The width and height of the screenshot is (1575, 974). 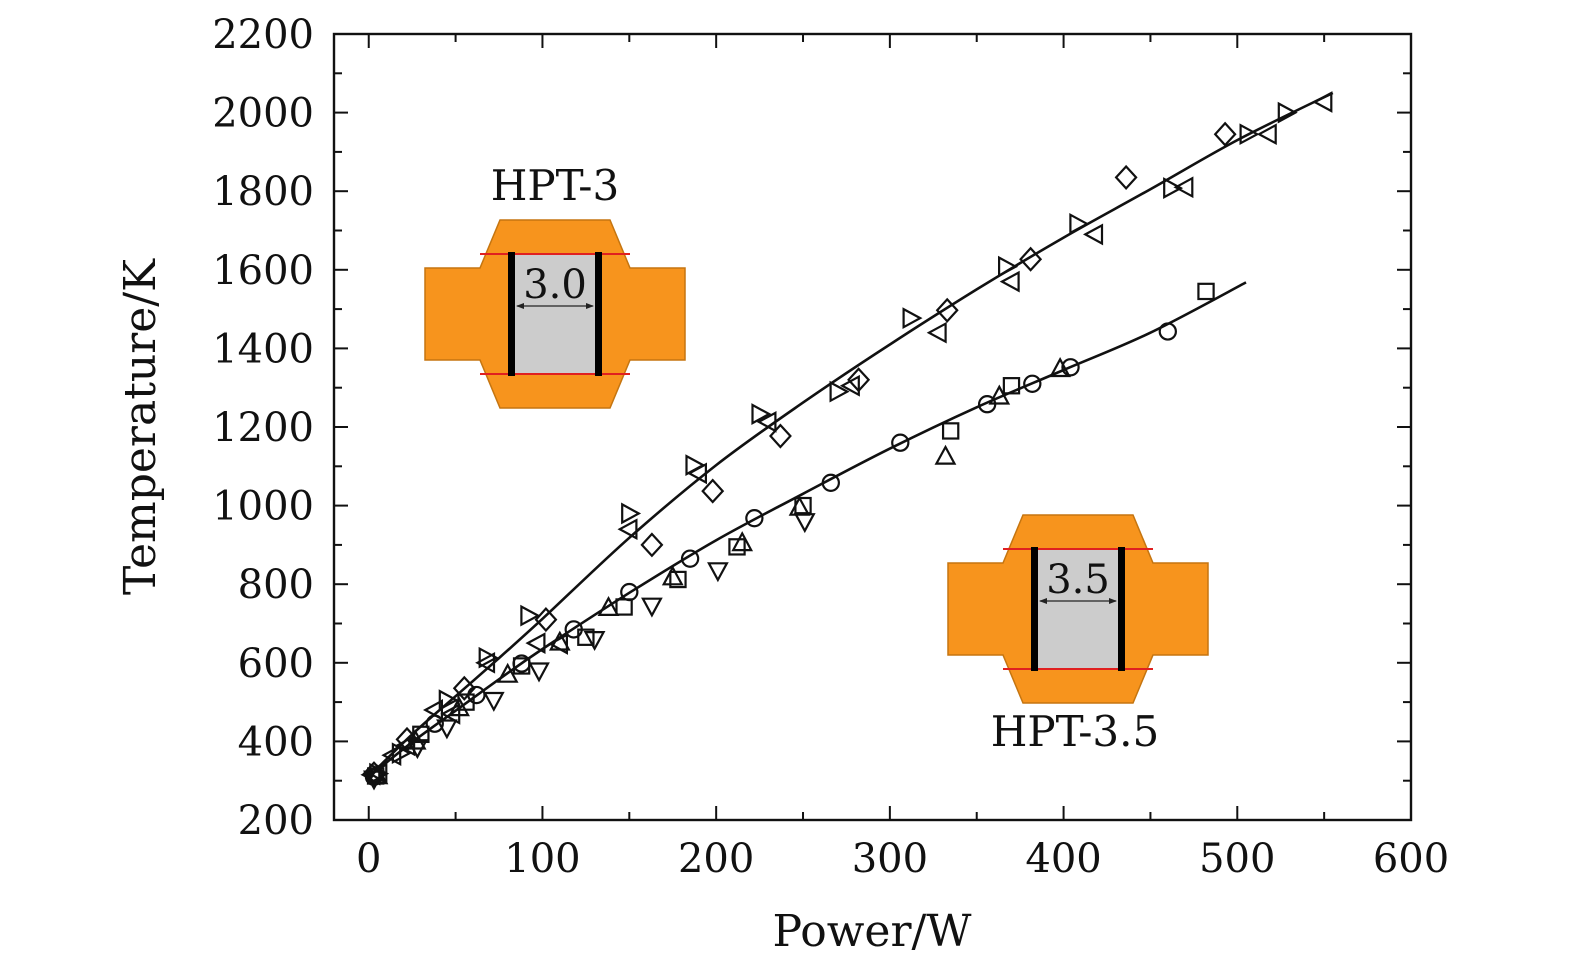 What do you see at coordinates (263, 114) in the screenshot?
I see `y-tick-label: 2000` at bounding box center [263, 114].